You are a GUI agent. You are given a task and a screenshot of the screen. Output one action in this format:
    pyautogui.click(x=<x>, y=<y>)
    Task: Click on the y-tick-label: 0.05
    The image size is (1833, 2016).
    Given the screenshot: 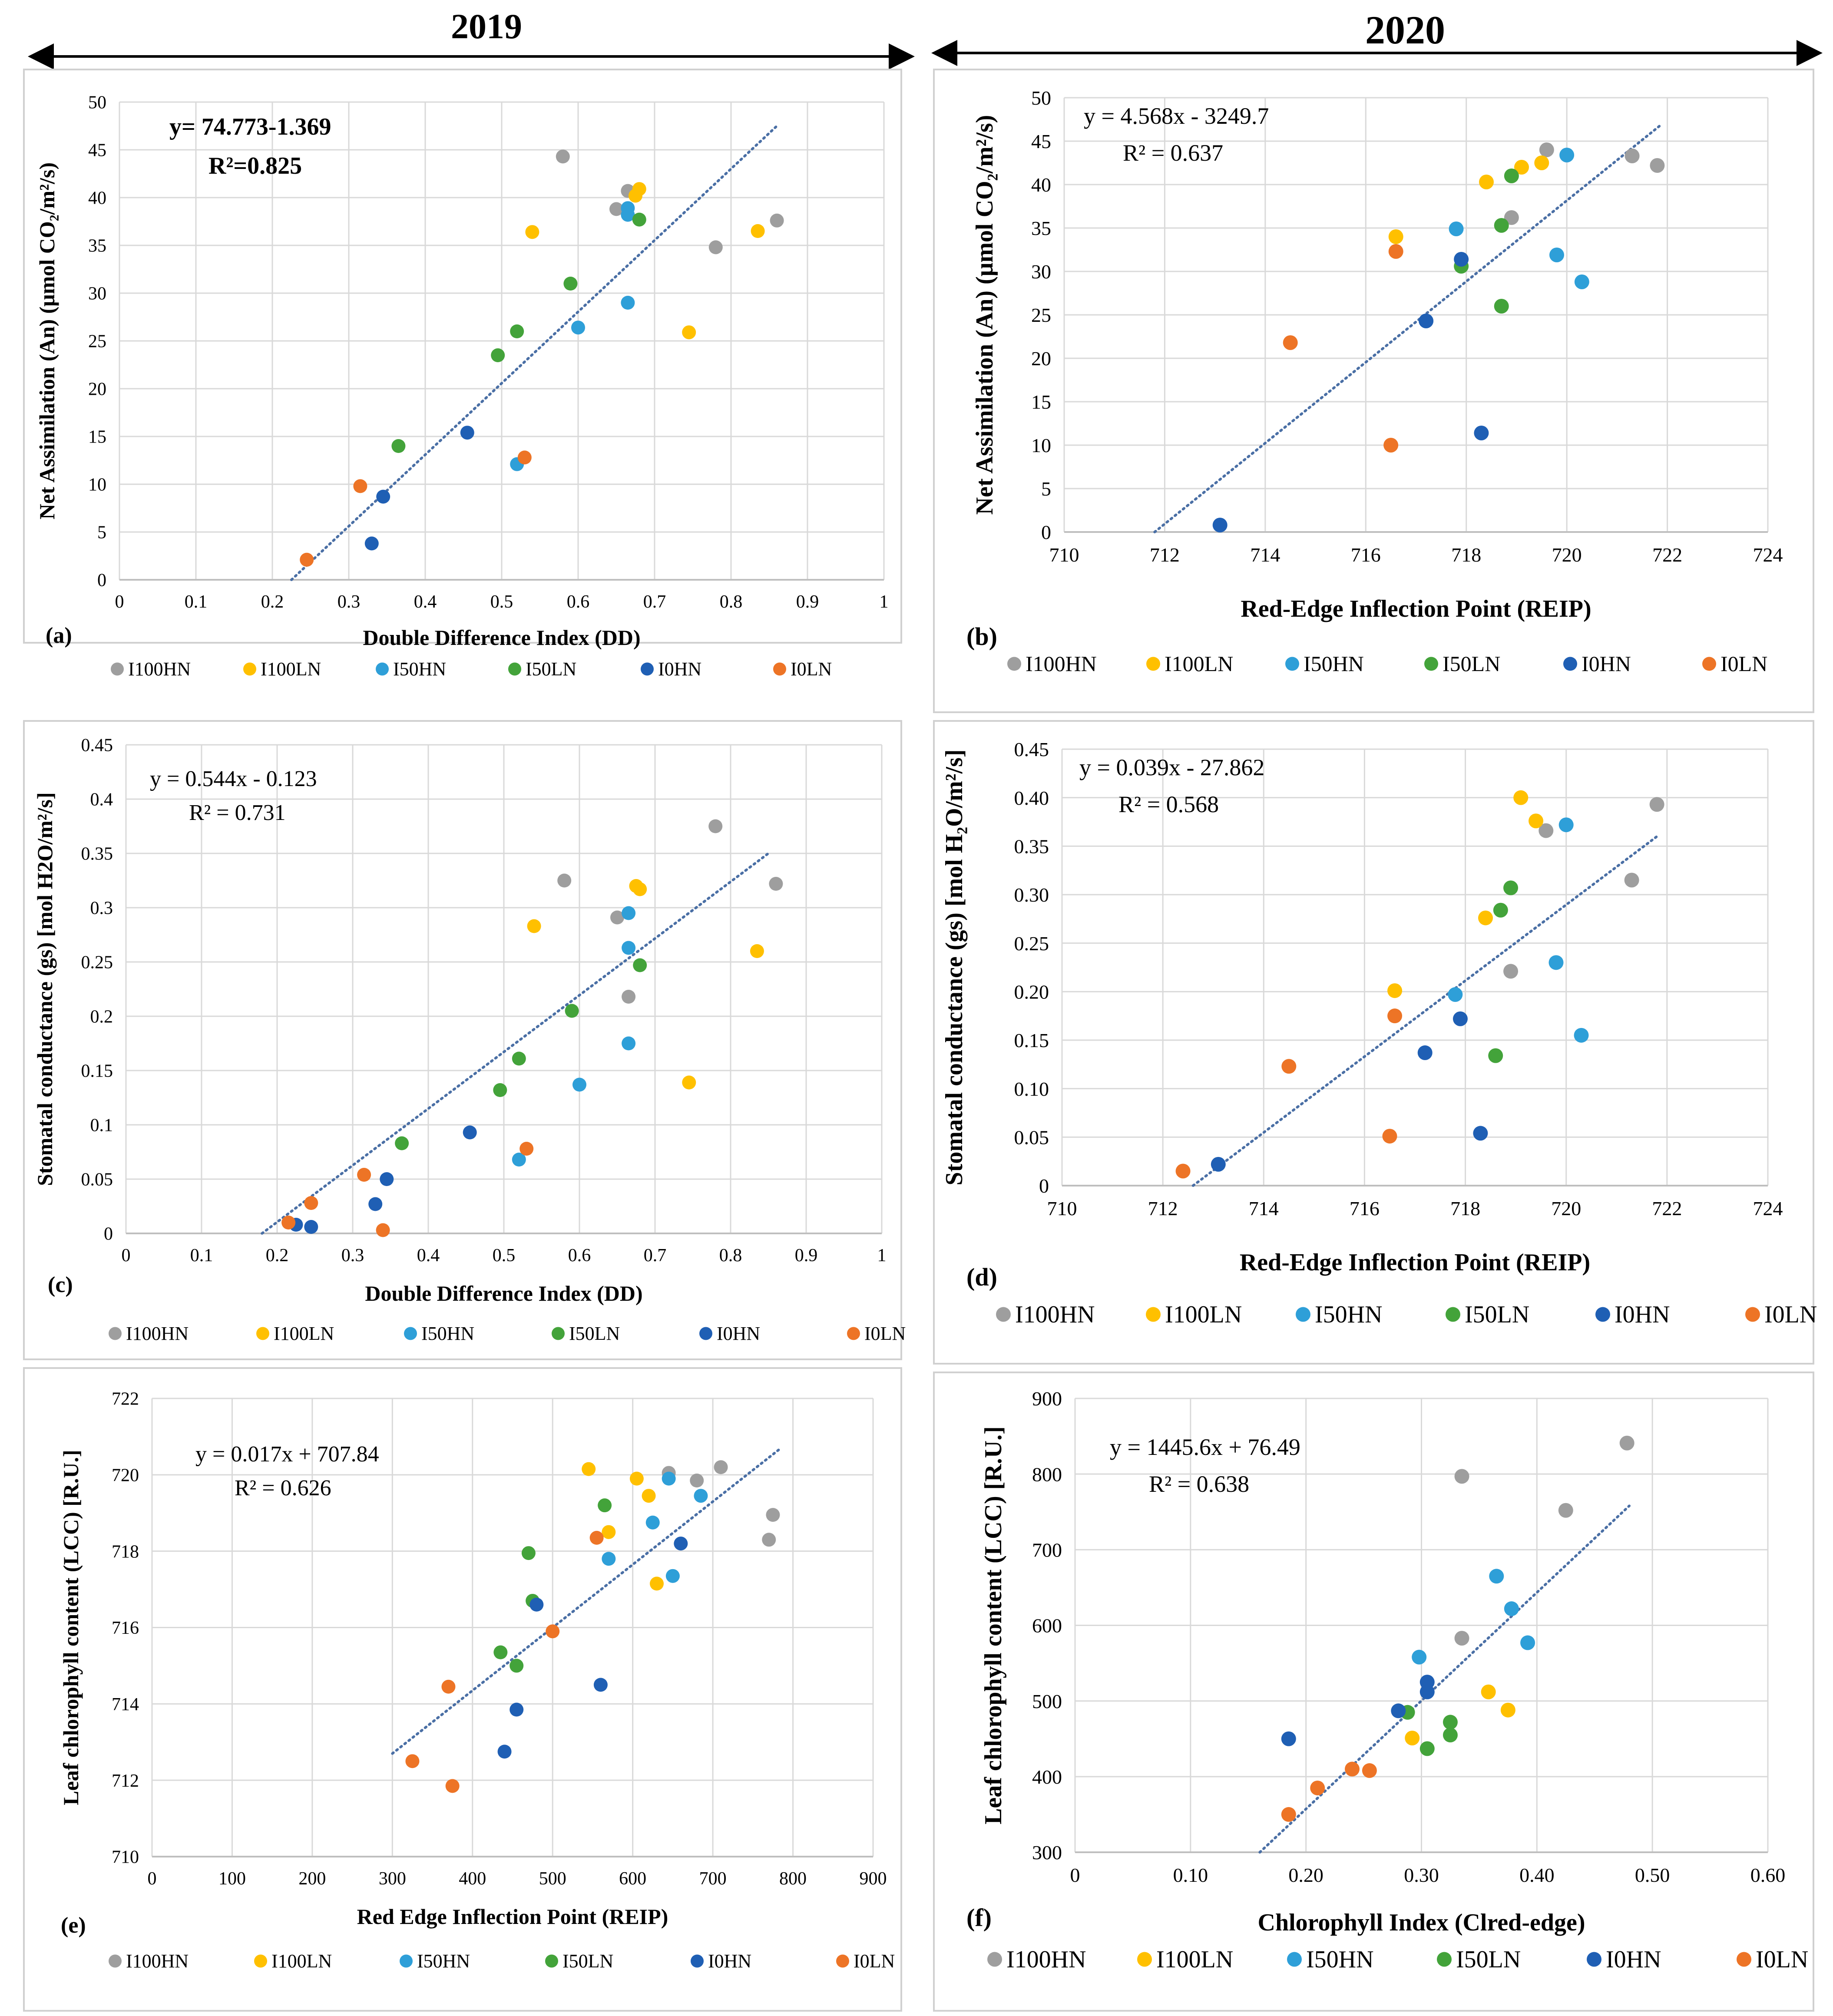 What is the action you would take?
    pyautogui.click(x=1032, y=1137)
    